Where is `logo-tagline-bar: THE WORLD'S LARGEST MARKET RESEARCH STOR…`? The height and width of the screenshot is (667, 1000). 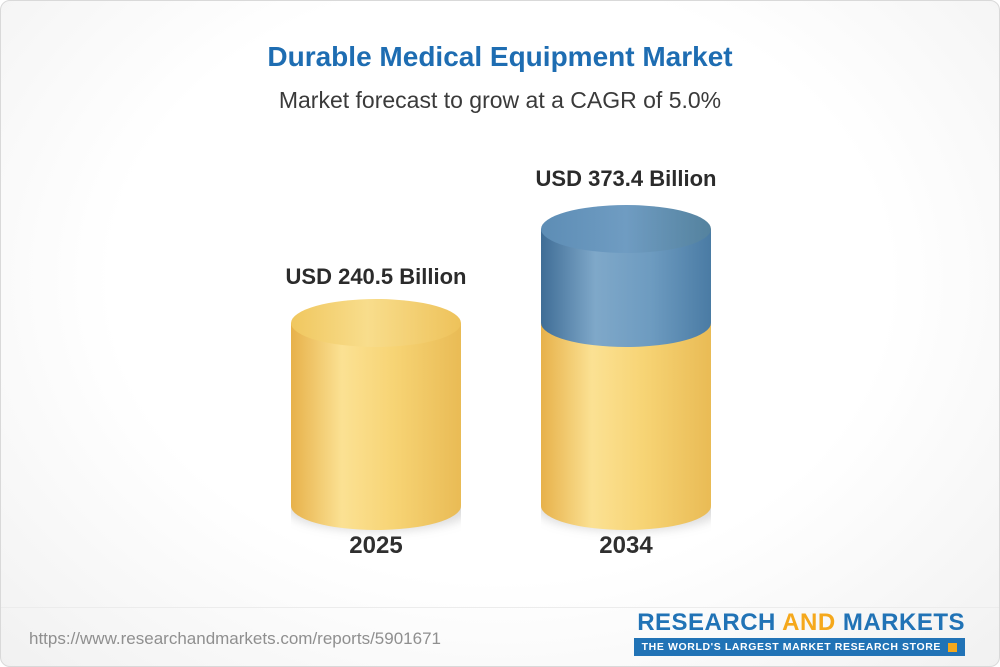 logo-tagline-bar: THE WORLD'S LARGEST MARKET RESEARCH STOR… is located at coordinates (799, 647).